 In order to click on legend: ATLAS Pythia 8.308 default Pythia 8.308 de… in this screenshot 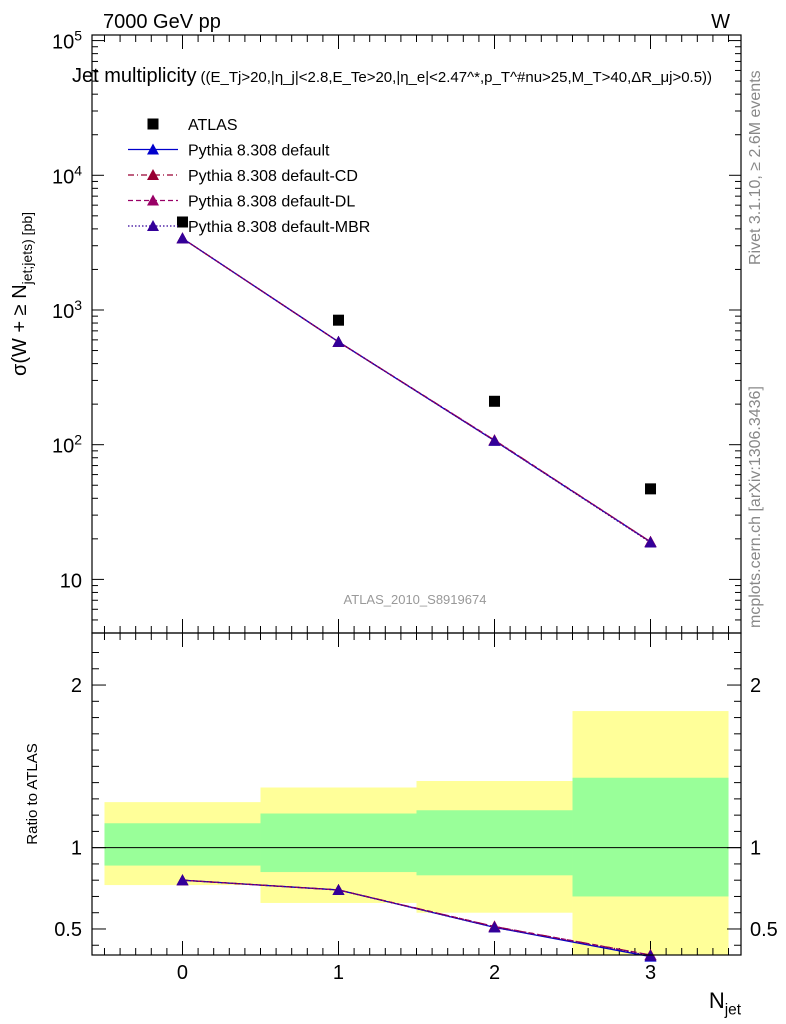, I will do `click(249, 176)`.